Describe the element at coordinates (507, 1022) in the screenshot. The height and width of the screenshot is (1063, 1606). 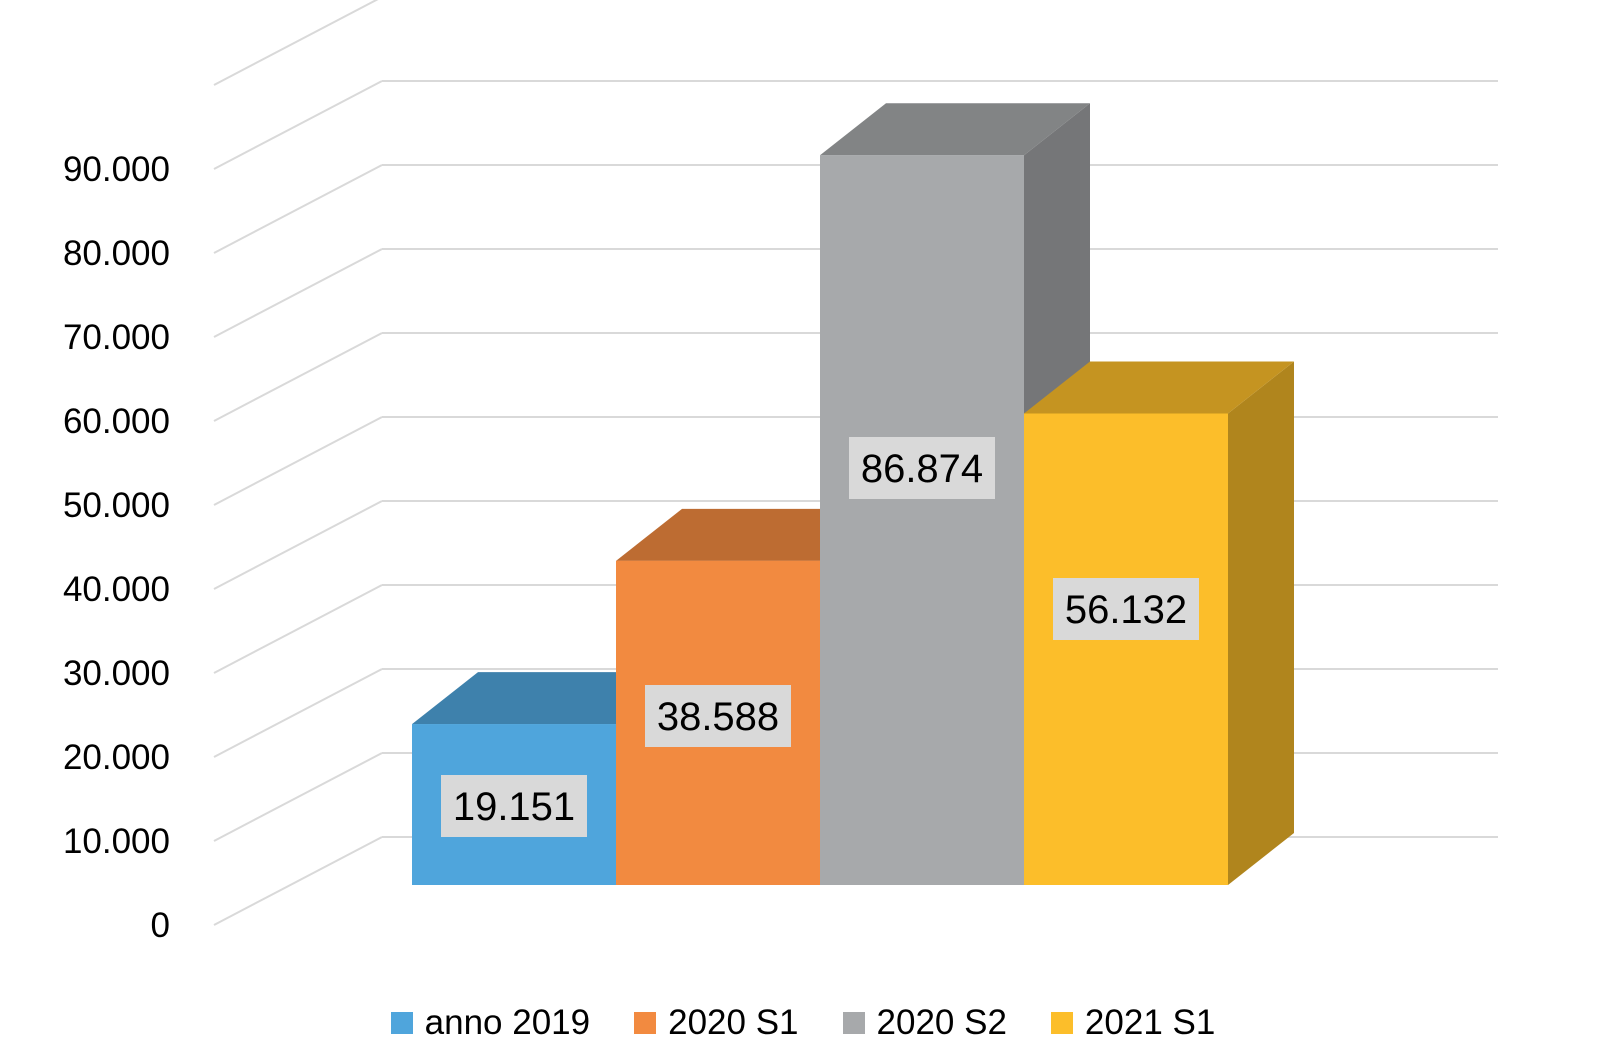
I see `legend-label-anno-2019: anno 2019` at that location.